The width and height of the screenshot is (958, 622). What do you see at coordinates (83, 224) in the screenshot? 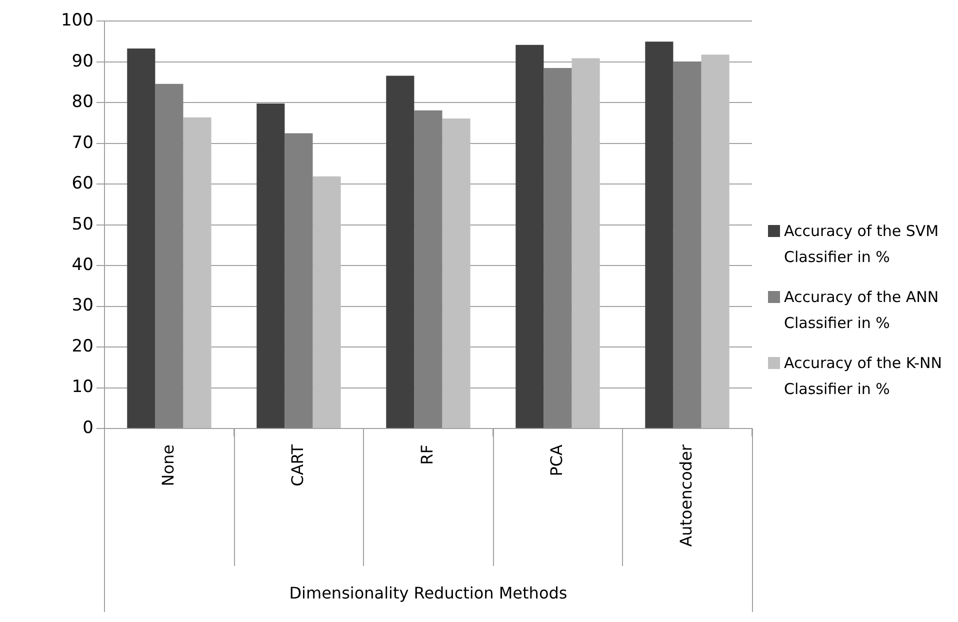
I see `y-tick-label: 50` at bounding box center [83, 224].